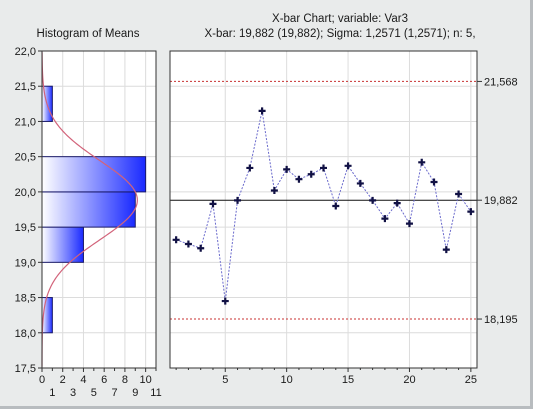 This screenshot has width=533, height=409. What do you see at coordinates (501, 320) in the screenshot?
I see `lower-limit-label: 18,195` at bounding box center [501, 320].